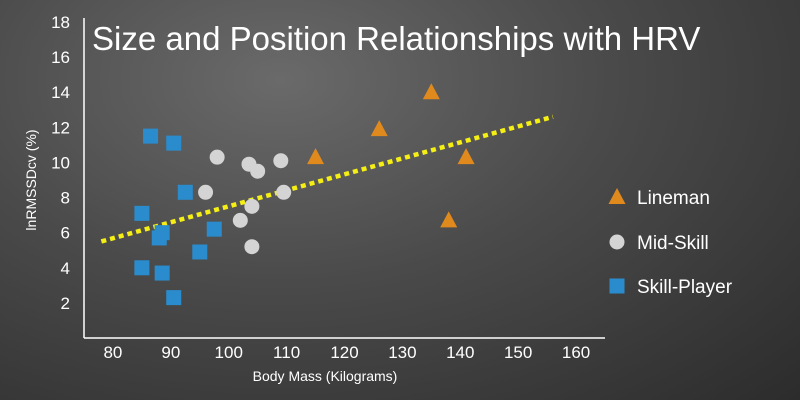 Image resolution: width=800 pixels, height=400 pixels. Describe the element at coordinates (31, 179) in the screenshot. I see `y-axis-label: lnRMSSDcv (%)` at that location.